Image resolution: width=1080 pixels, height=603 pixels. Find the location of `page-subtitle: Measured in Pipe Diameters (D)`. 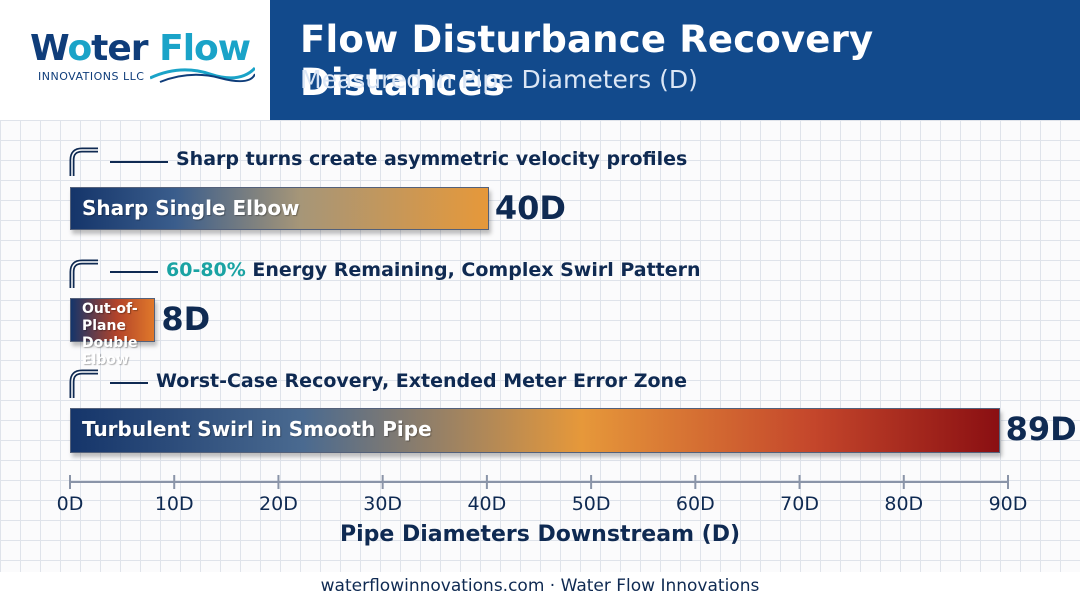

page-subtitle: Measured in Pipe Diameters (D) is located at coordinates (499, 79).